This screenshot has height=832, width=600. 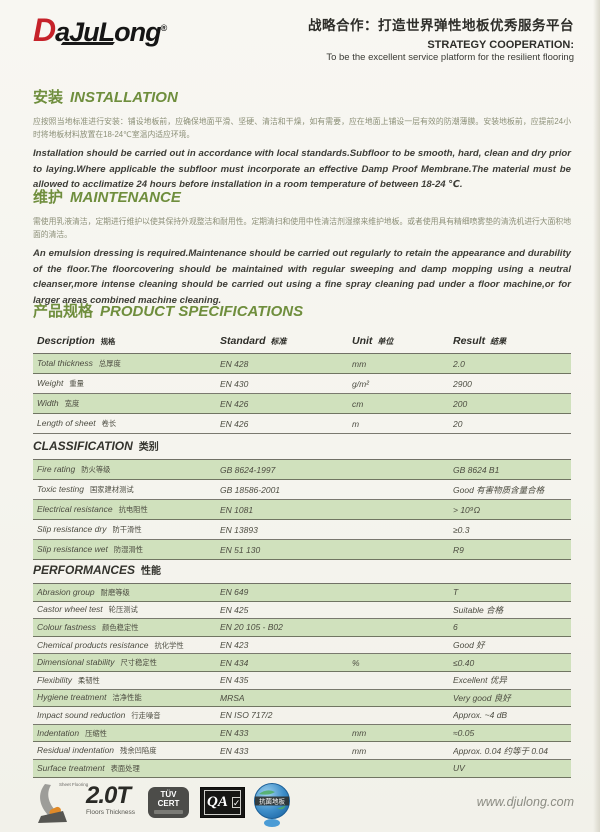 What do you see at coordinates (476, 469) in the screenshot?
I see `cell-result: GB 8624 B1` at bounding box center [476, 469].